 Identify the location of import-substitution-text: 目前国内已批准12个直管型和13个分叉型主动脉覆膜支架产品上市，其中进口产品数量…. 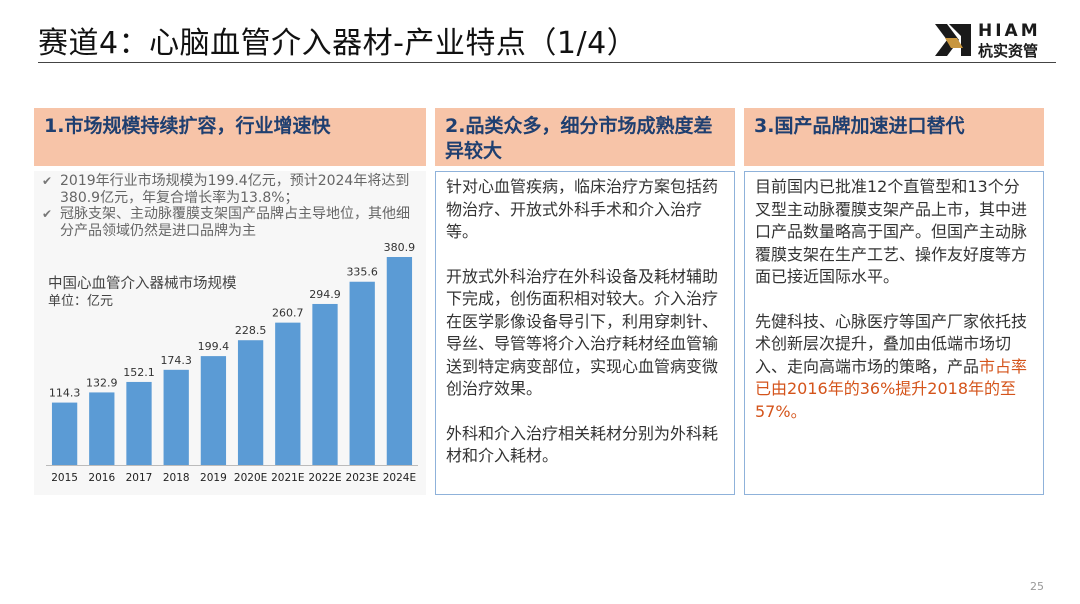
(895, 310).